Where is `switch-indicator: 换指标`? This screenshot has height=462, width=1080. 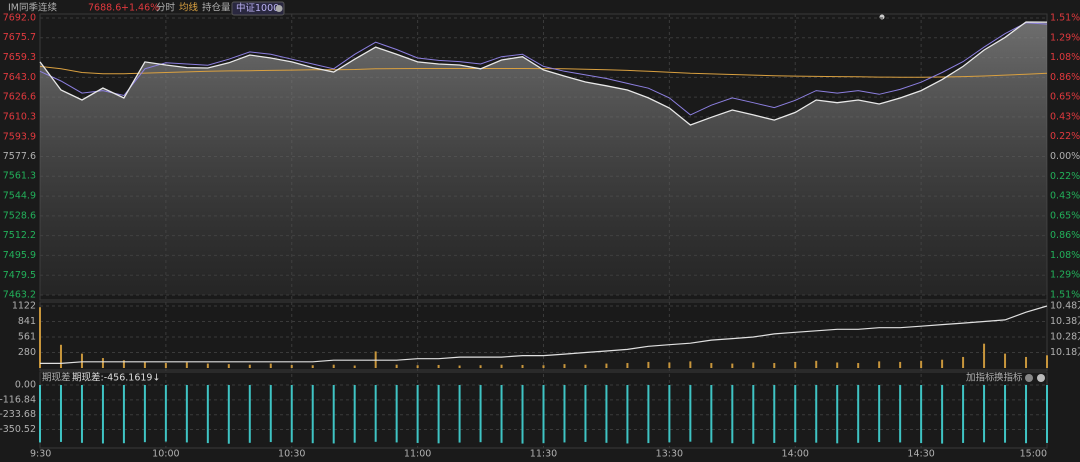 switch-indicator: 换指标 is located at coordinates (1008, 378).